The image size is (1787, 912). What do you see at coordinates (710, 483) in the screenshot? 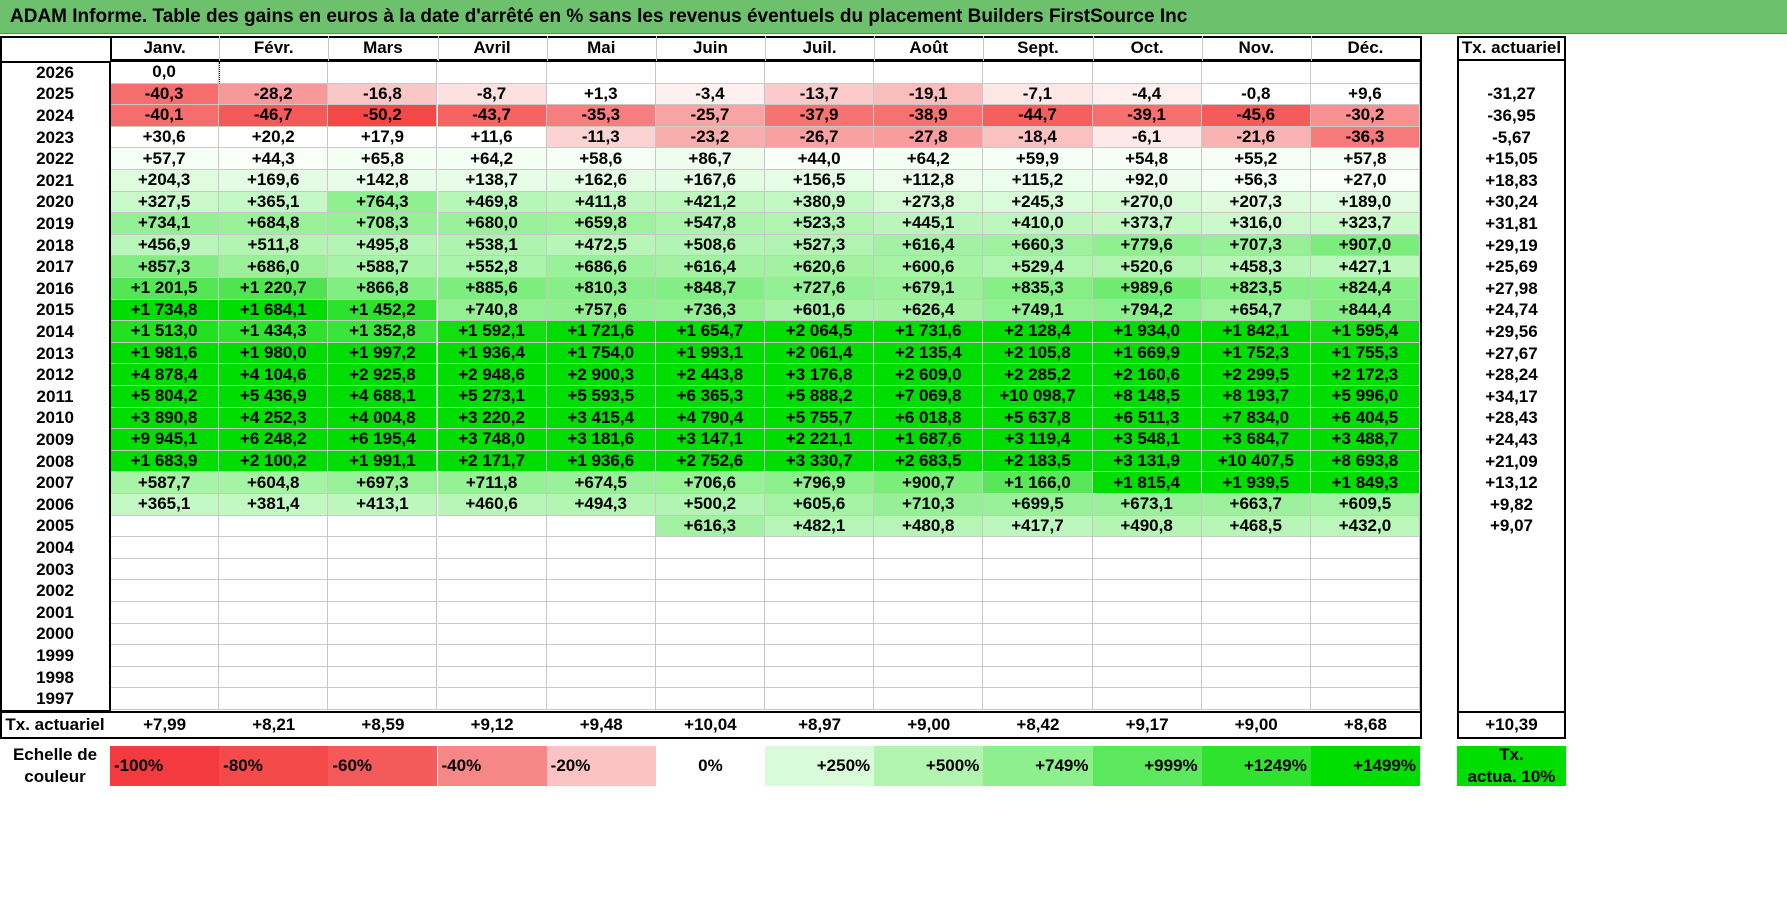
I see `gain-cell: +706,6` at bounding box center [710, 483].